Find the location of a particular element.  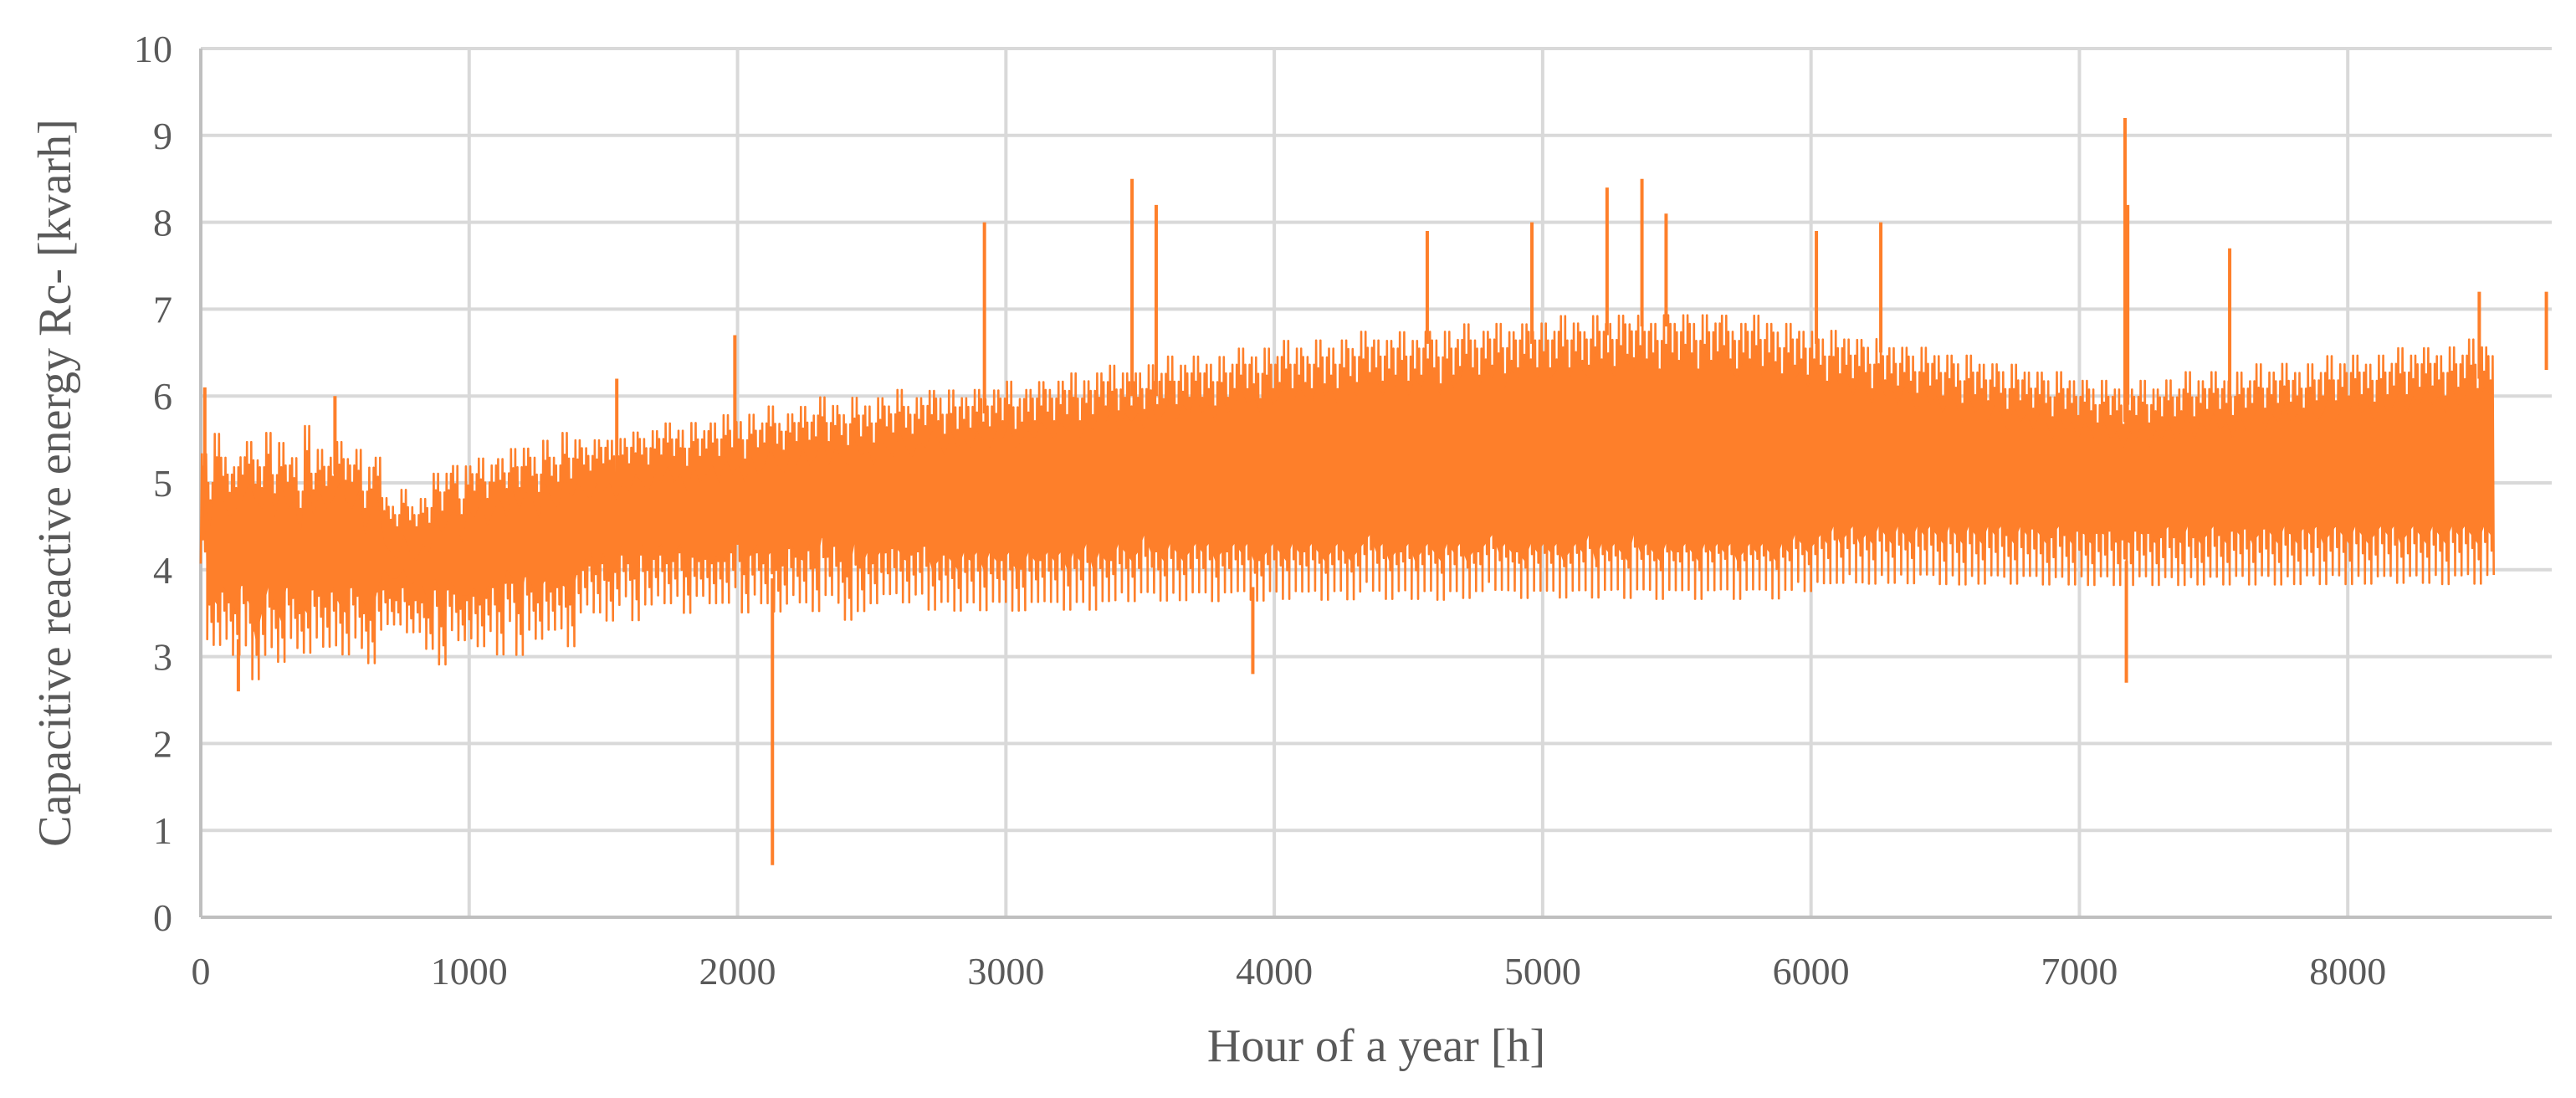

y-tick-label: 6 is located at coordinates (162, 397).